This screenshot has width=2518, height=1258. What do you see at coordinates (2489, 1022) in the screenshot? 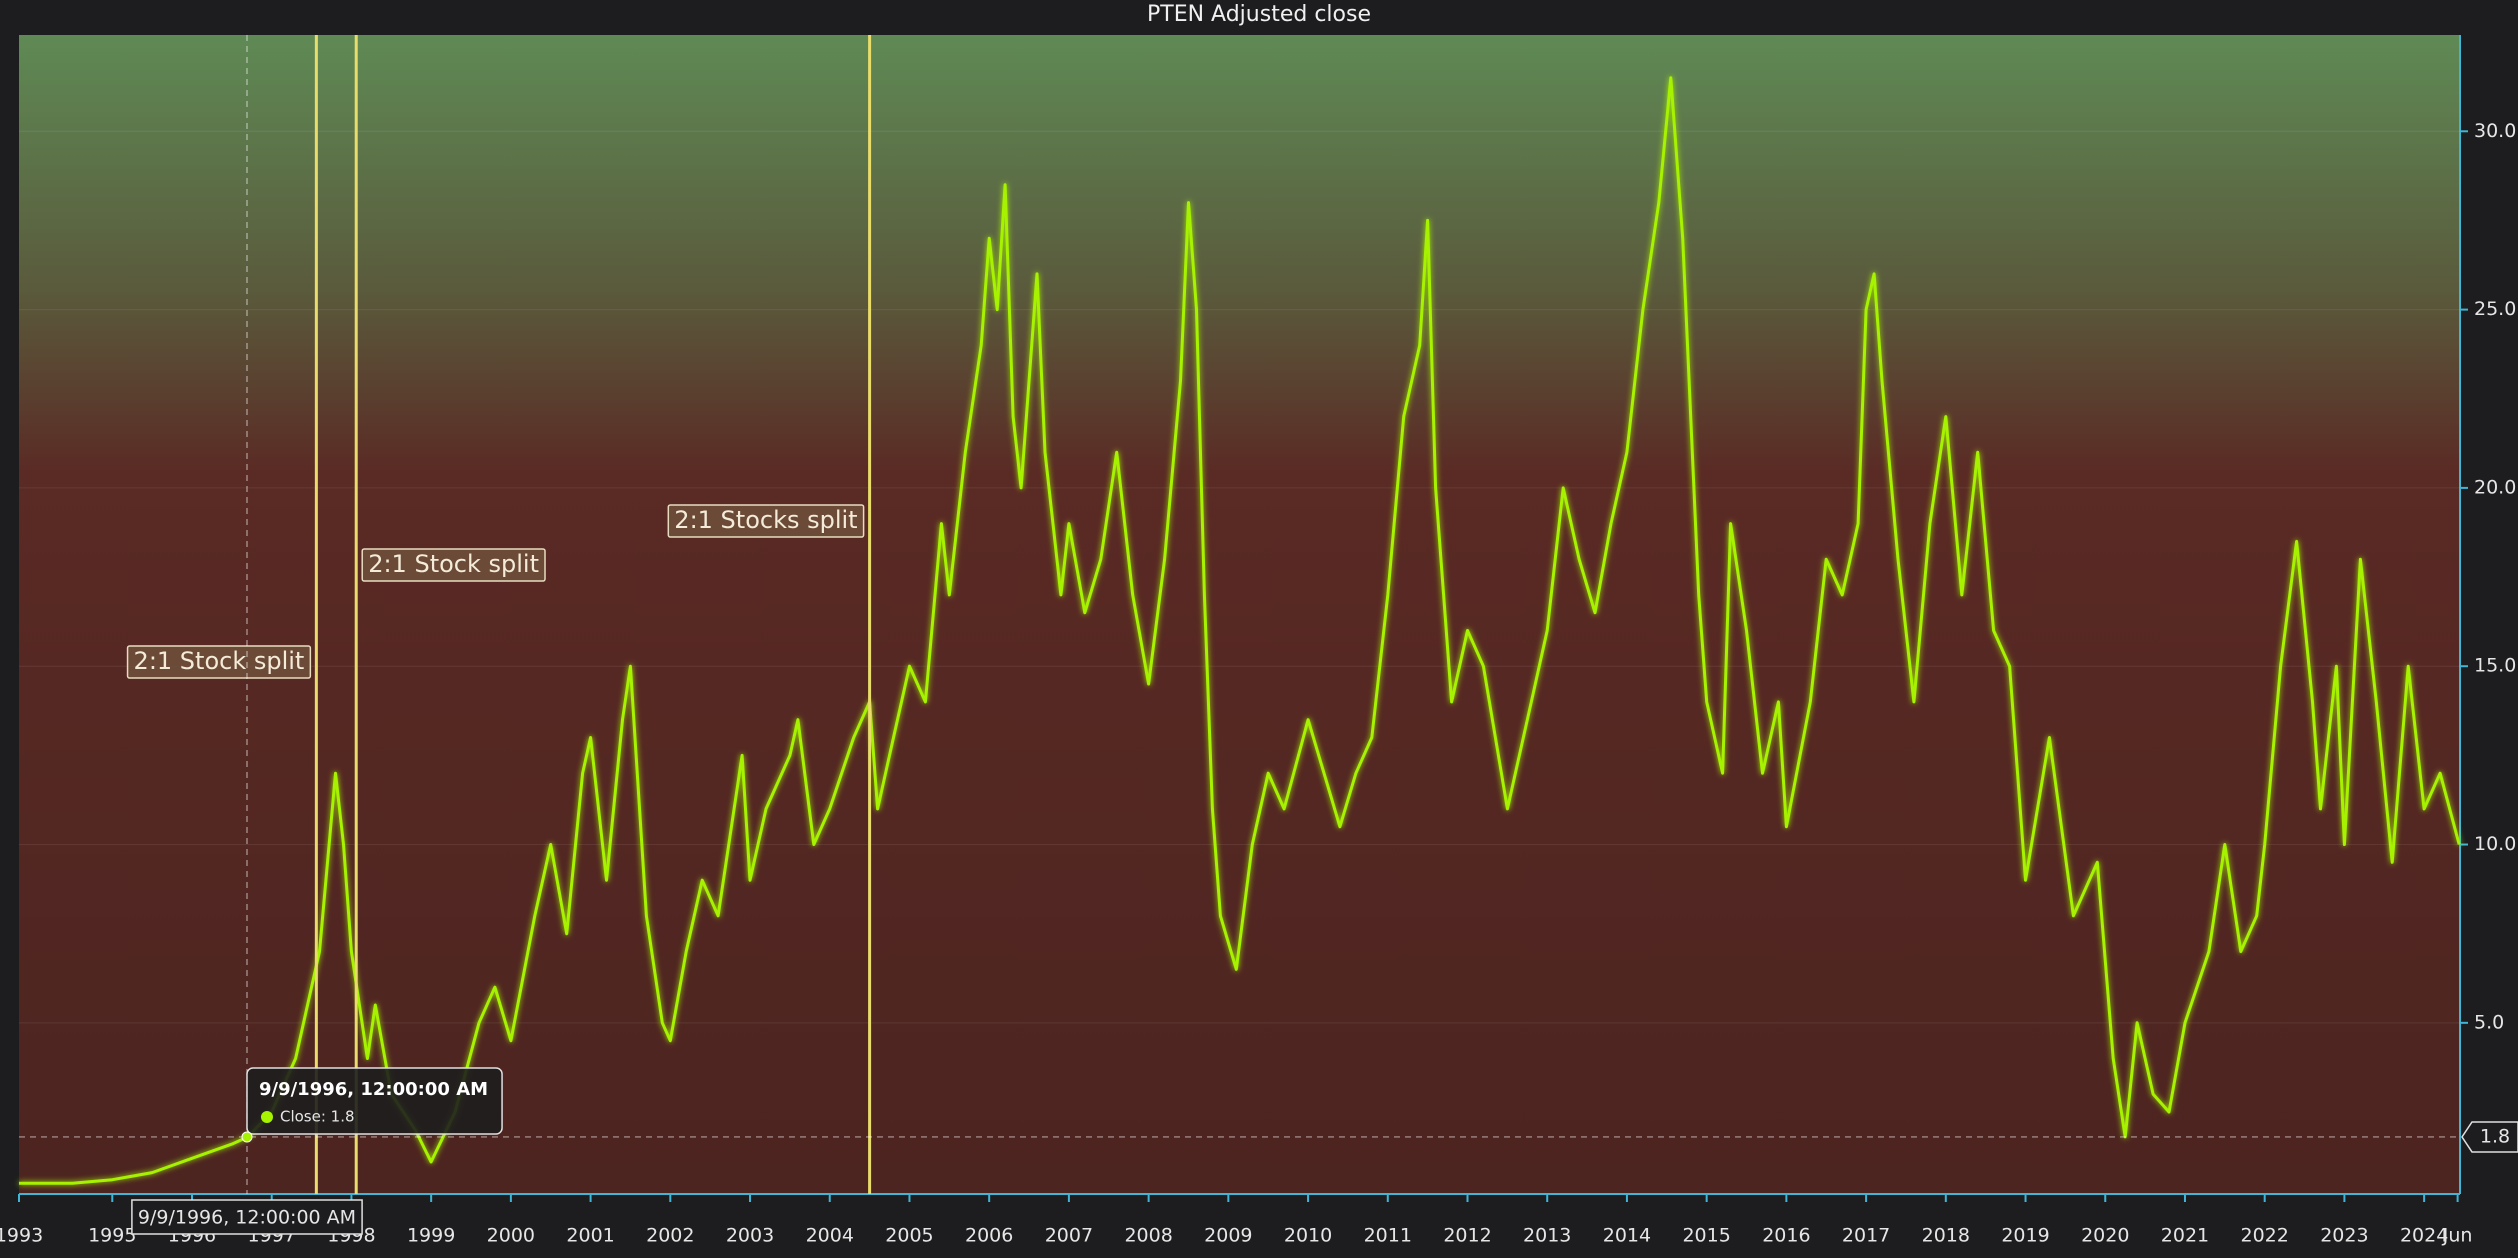
I see `y-tick-label: 5.0` at bounding box center [2489, 1022].